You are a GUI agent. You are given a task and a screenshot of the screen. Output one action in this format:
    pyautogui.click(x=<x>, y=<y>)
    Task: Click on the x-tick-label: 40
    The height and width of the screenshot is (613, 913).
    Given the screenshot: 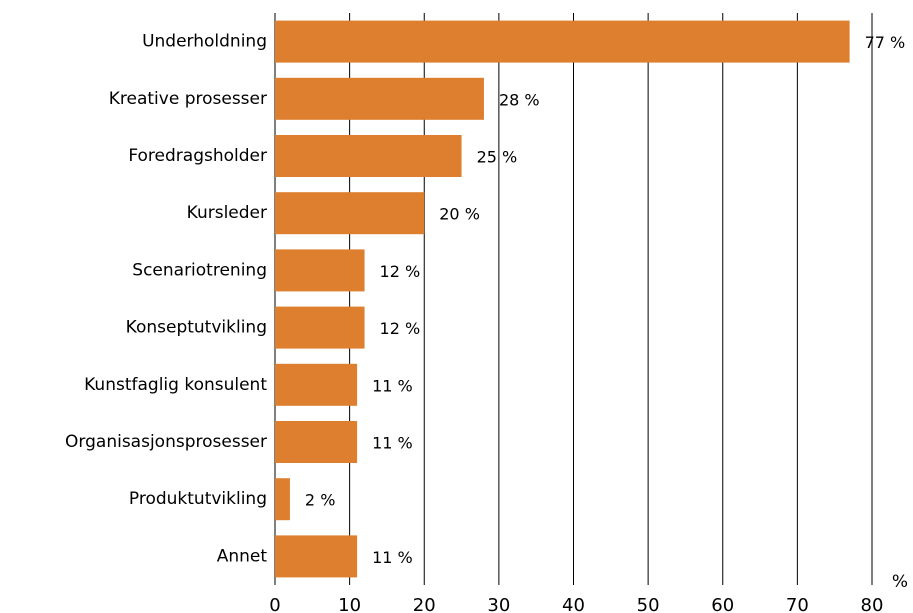 What is the action you would take?
    pyautogui.click(x=573, y=604)
    